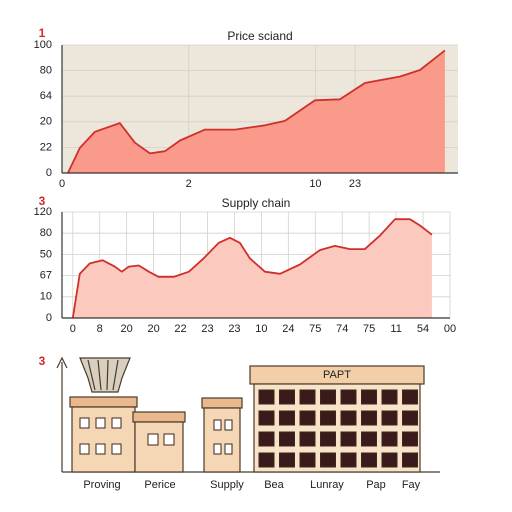 The height and width of the screenshot is (512, 512). I want to click on chart-title: Supply chain, so click(256, 203).